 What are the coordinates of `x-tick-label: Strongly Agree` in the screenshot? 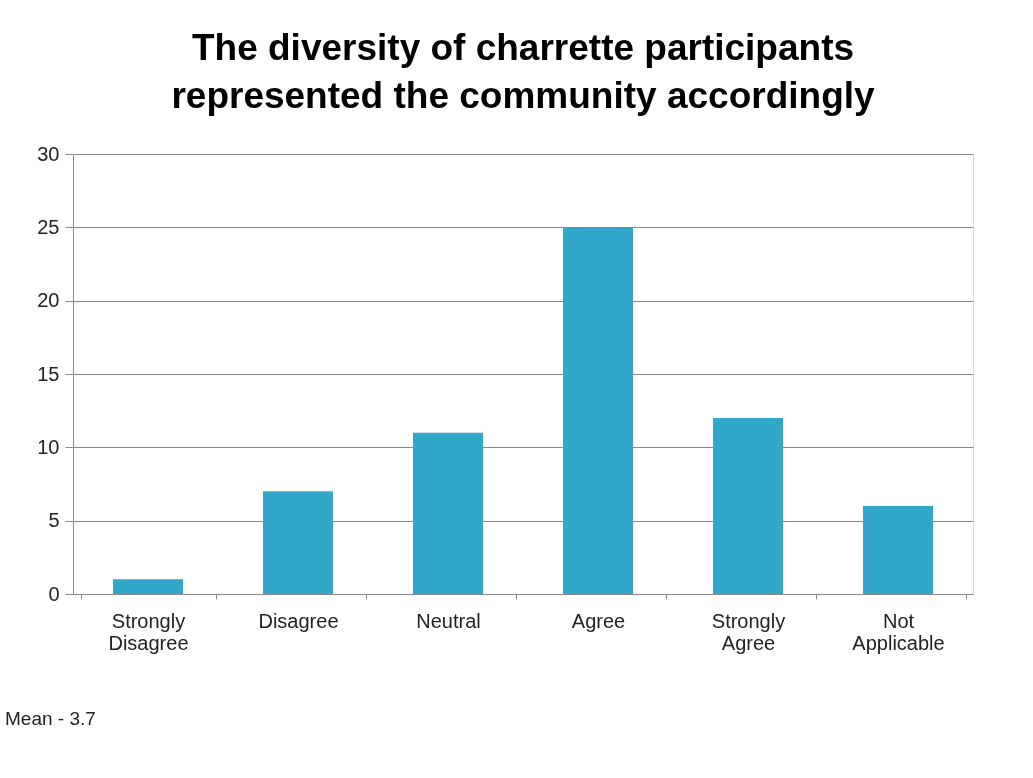 It's located at (748, 631).